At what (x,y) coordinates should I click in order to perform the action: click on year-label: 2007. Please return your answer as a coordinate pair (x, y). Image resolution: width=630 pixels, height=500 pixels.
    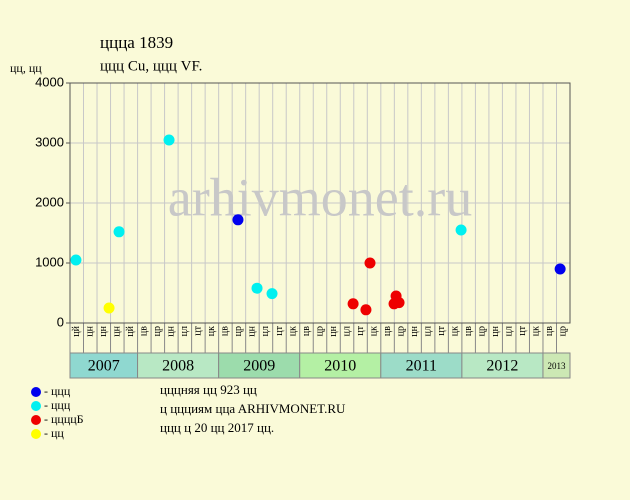
    Looking at the image, I should click on (104, 366).